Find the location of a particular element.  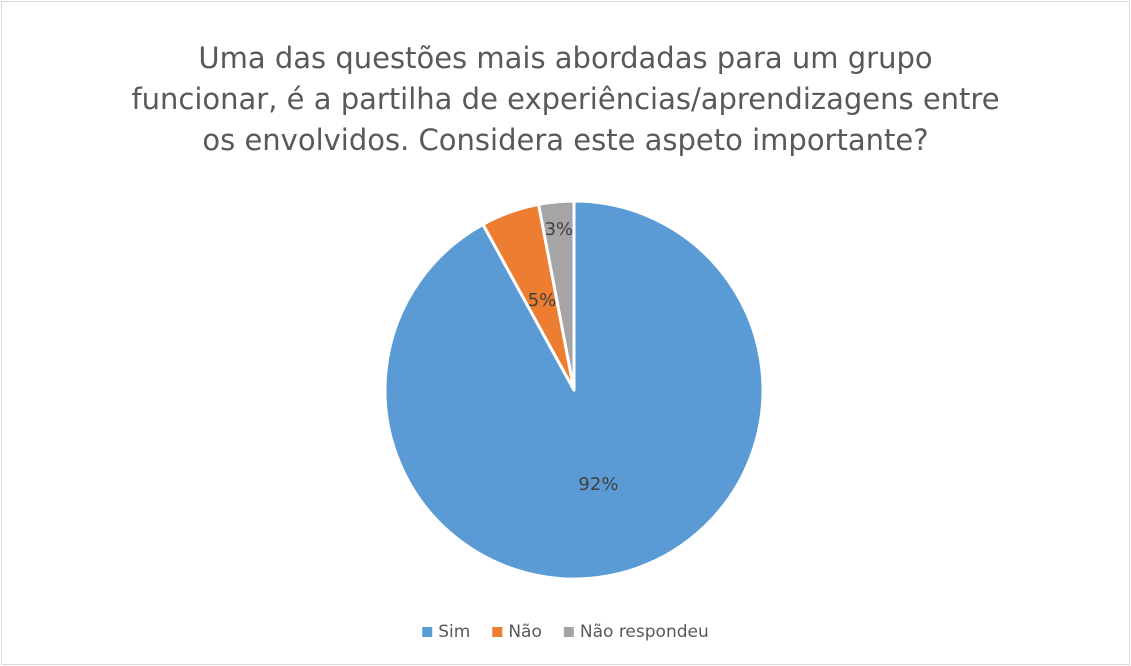

legend-label: Não respondeu is located at coordinates (644, 632).